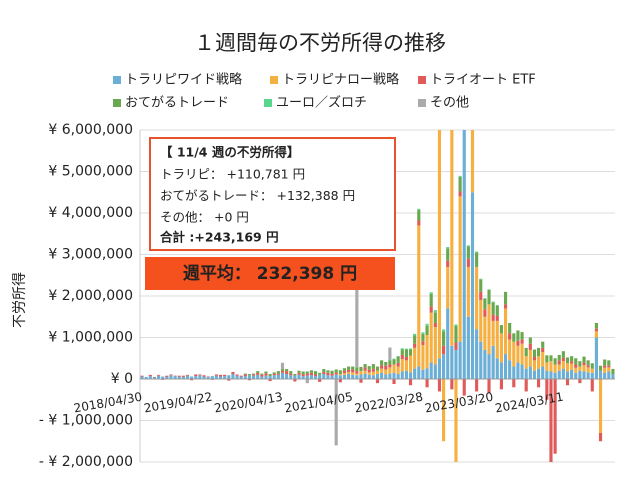 This screenshot has height=480, width=640. I want to click on y-tick-label: ¥ 2,000,000, so click(90, 296).